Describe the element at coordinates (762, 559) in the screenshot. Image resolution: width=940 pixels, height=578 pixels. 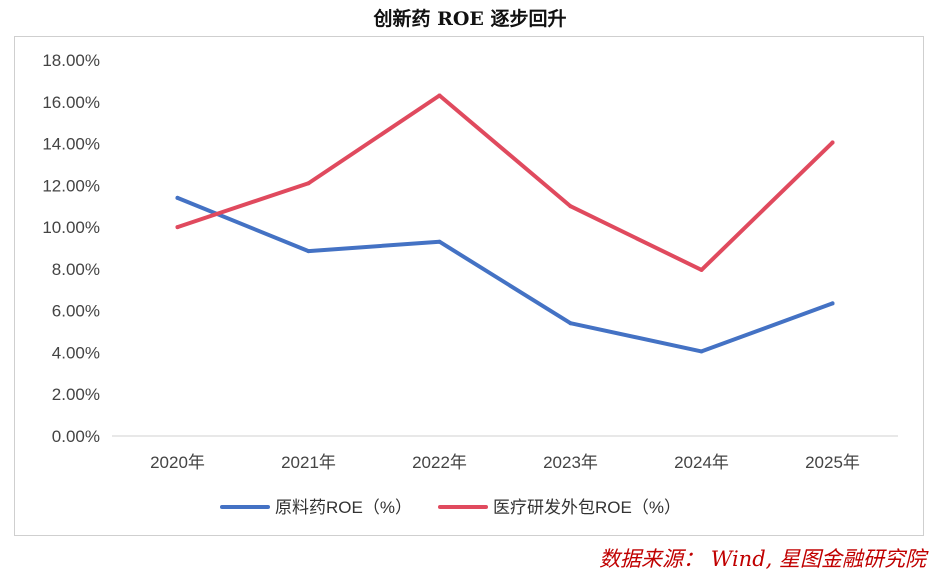
I see `data-source-note: 数据来源： Wind, 星图金融研究院` at that location.